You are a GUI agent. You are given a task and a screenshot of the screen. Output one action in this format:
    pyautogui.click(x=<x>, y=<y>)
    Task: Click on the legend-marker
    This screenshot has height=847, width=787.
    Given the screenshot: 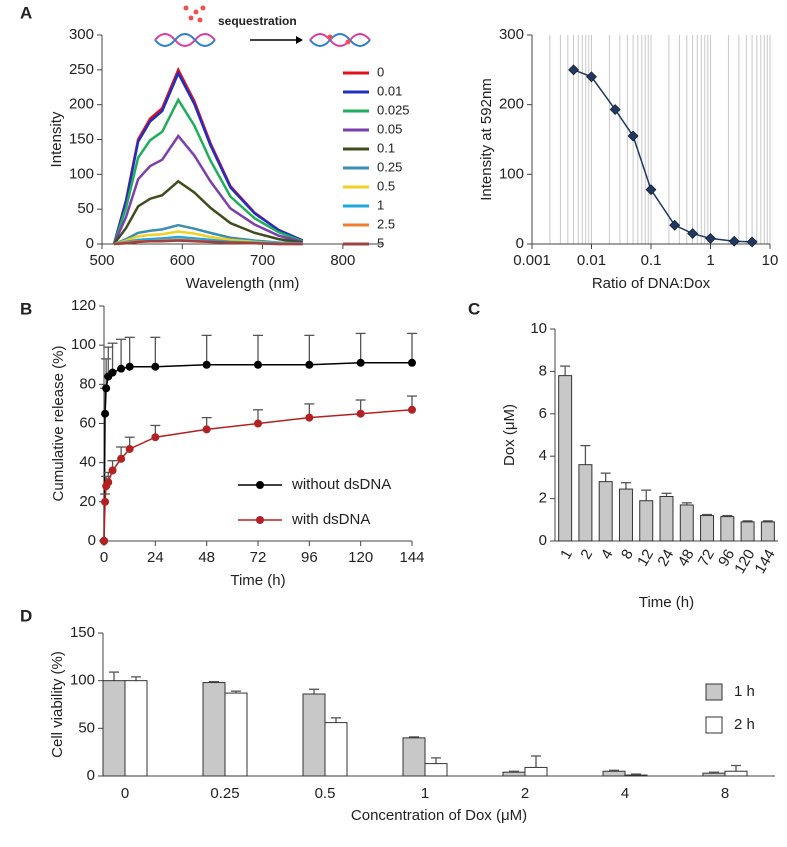 What is the action you would take?
    pyautogui.click(x=260, y=485)
    